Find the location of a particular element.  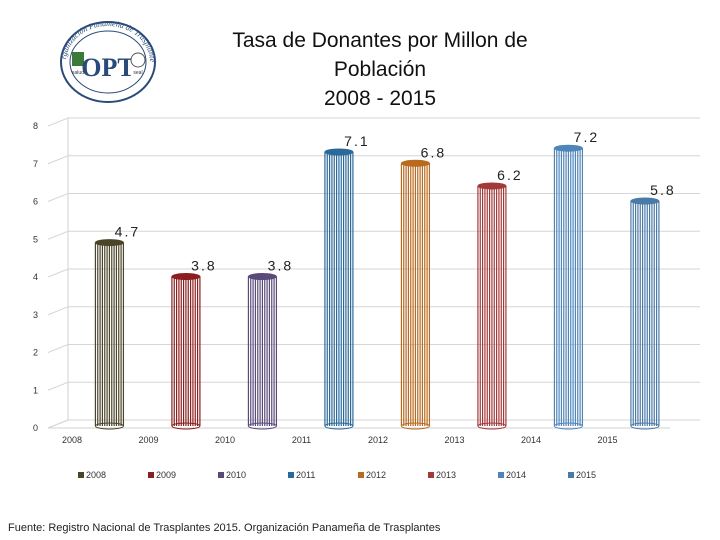

x-tick-label: 2013 is located at coordinates (454, 440).